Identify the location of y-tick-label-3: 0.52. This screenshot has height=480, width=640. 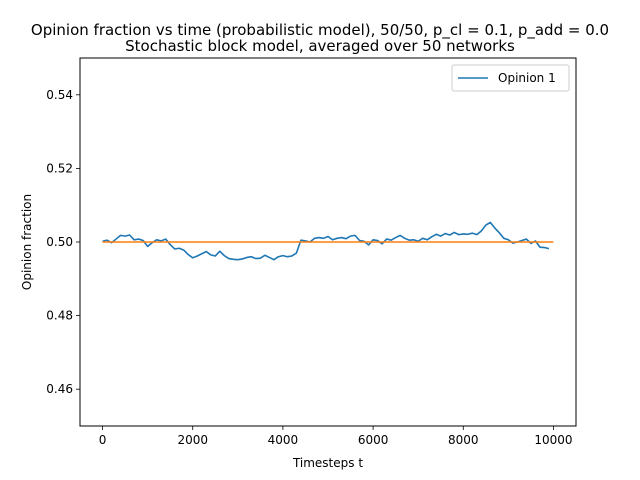
(59, 168).